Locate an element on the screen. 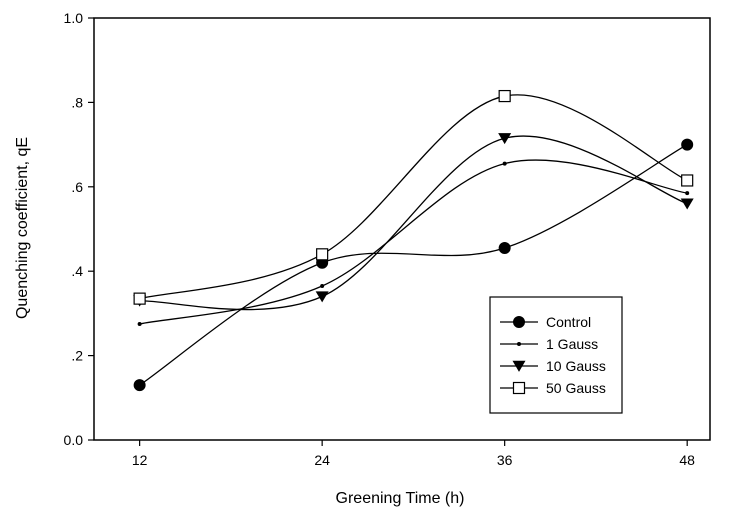 The image size is (738, 517). y-tick-label: 0.0 is located at coordinates (74, 440).